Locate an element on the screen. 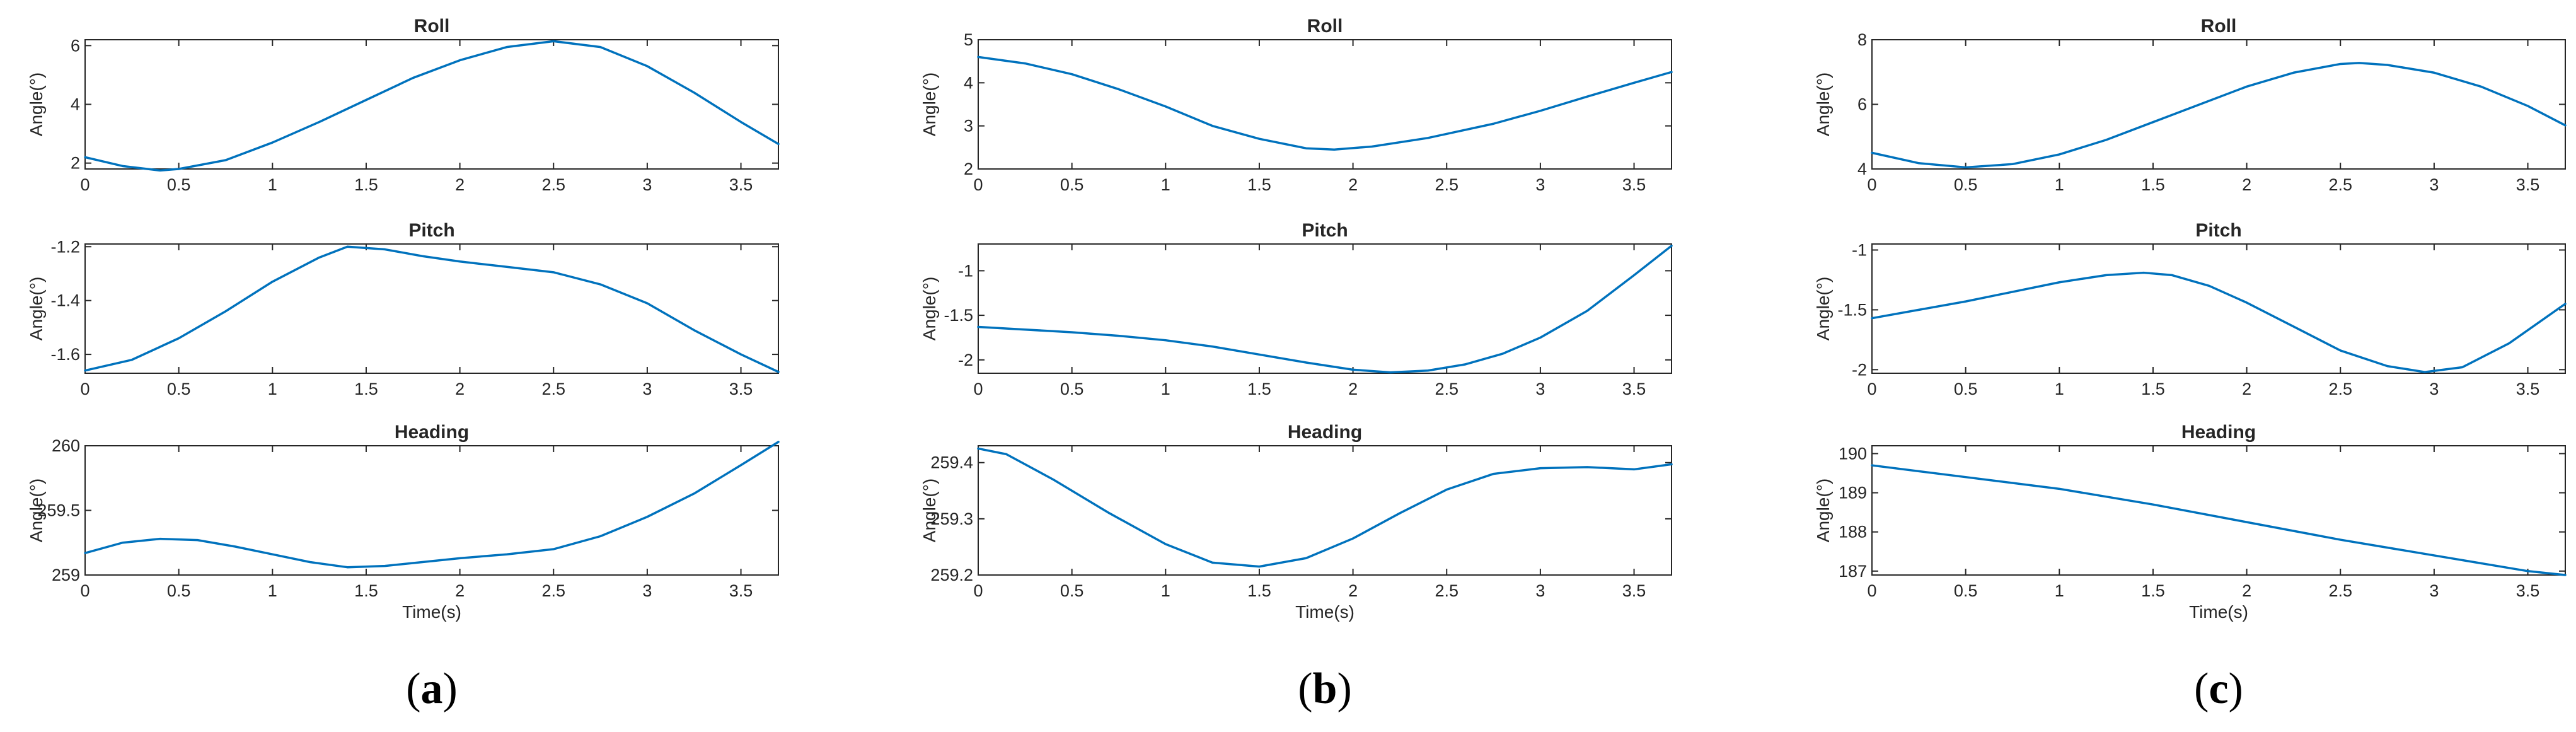  panel-c-roll-axes: Roll Angle(°) 0 0.5 1 1.5 2 2.5 3 3.5 4 6 8 is located at coordinates (2190, 105).